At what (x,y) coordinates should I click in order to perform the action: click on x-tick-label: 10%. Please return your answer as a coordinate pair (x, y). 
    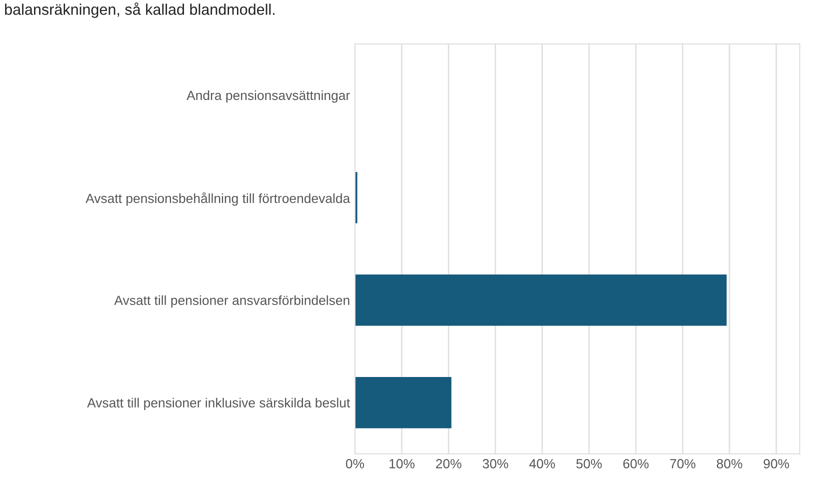
    Looking at the image, I should click on (402, 463).